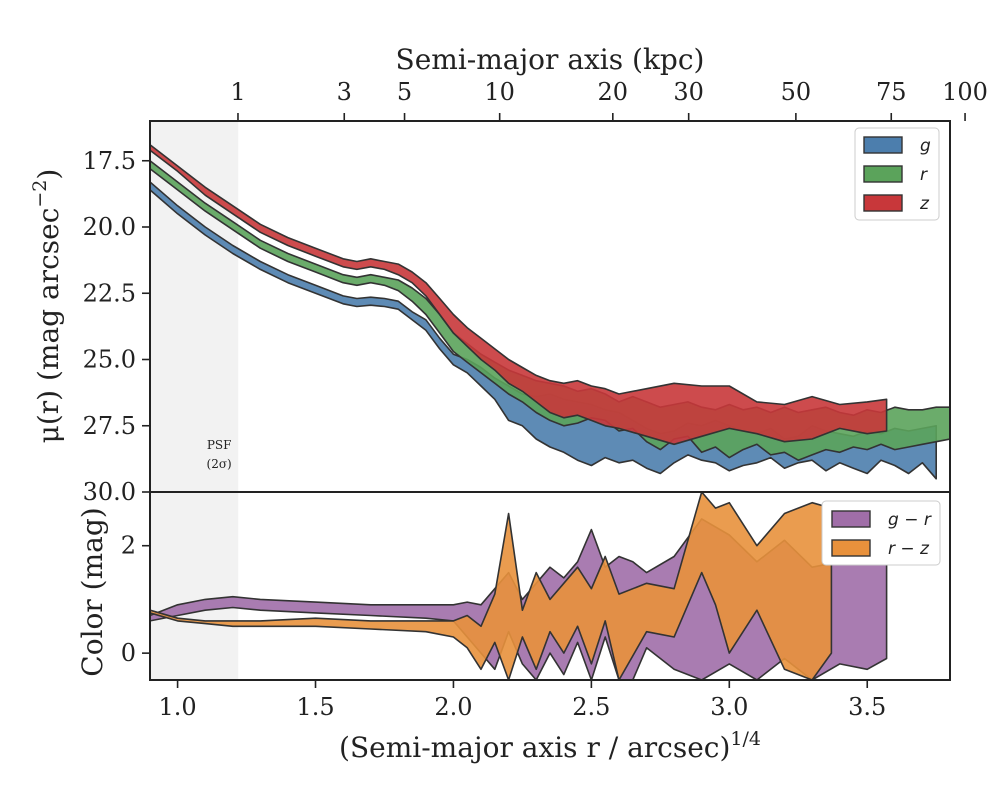 This screenshot has height=800, width=1000. I want to click on legend-swatch-r, so click(883, 174).